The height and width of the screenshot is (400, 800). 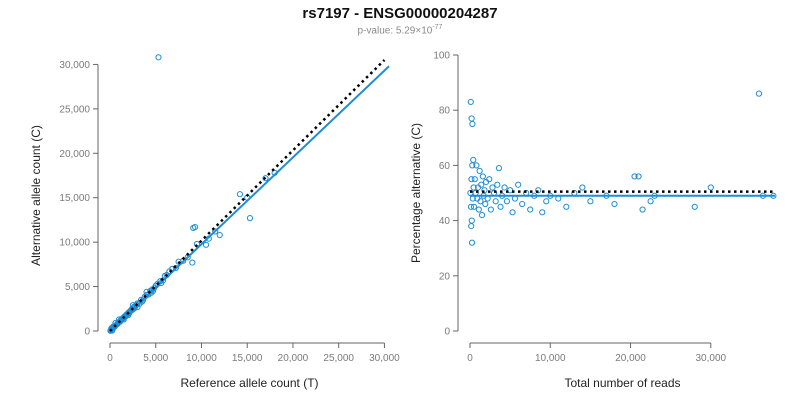 What do you see at coordinates (74, 243) in the screenshot?
I see `y-tick-label: 10,000` at bounding box center [74, 243].